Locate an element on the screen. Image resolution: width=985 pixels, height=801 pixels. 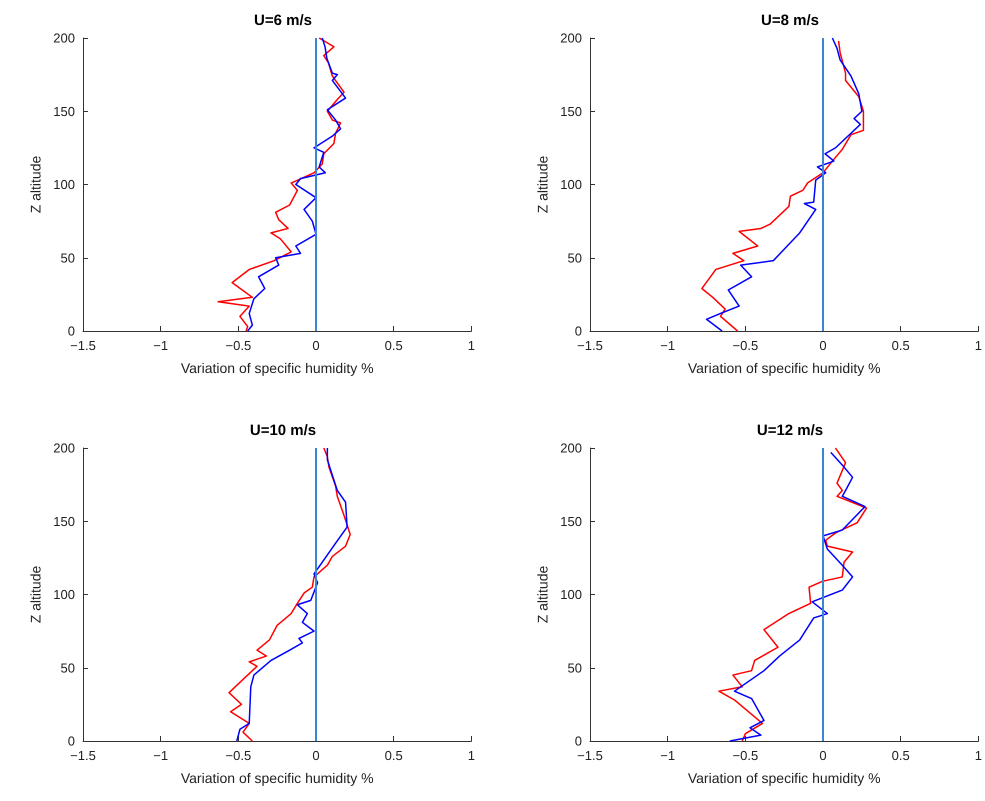
chart-title: U=6 m/s is located at coordinates (283, 20).